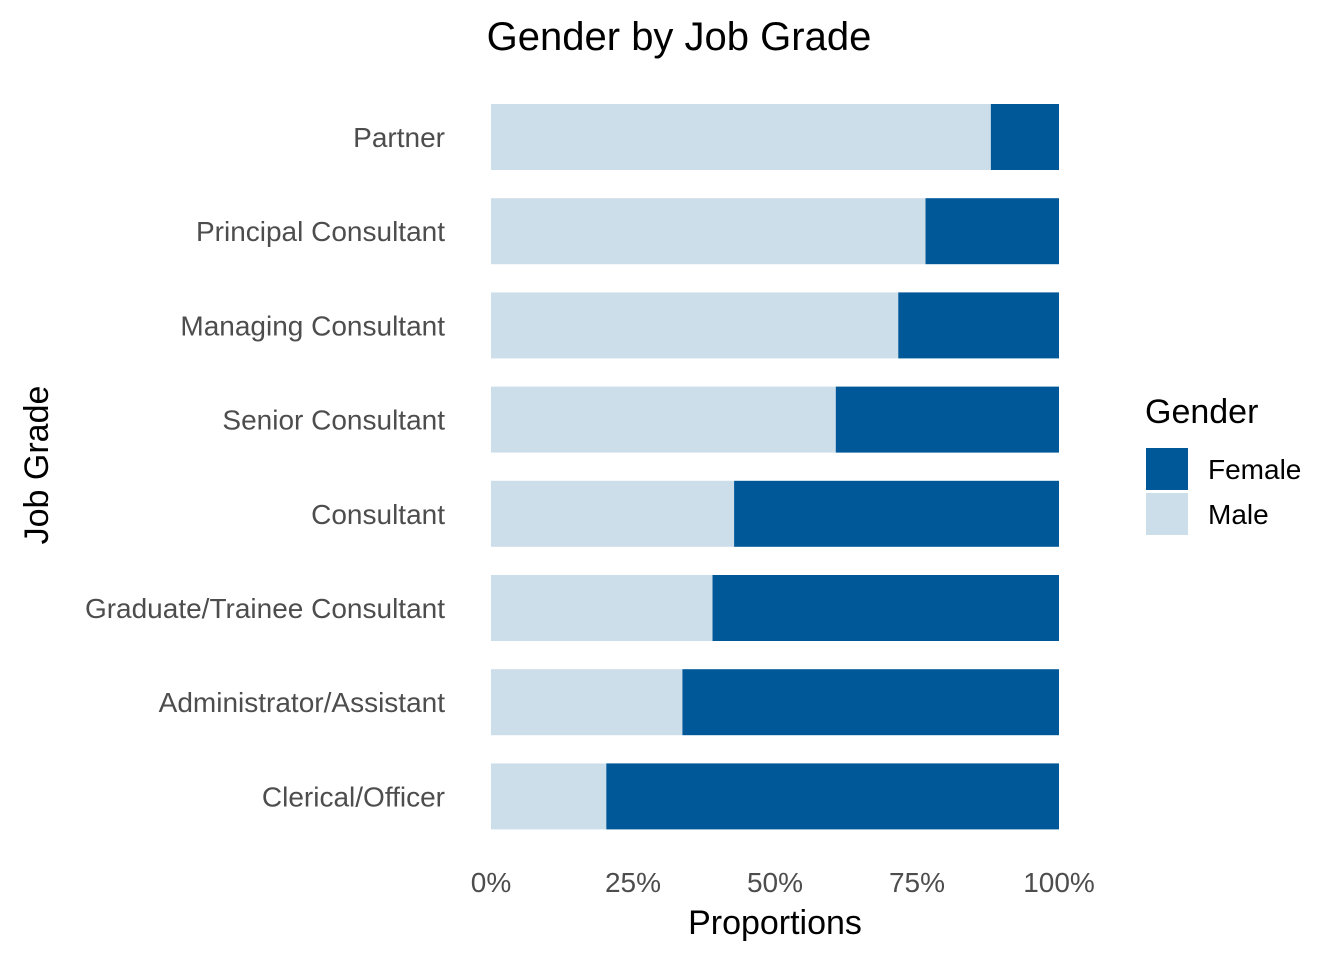 The height and width of the screenshot is (965, 1344). Describe the element at coordinates (302, 702) in the screenshot. I see `category-label-administrator-assistant: Administrator/Assistant` at that location.